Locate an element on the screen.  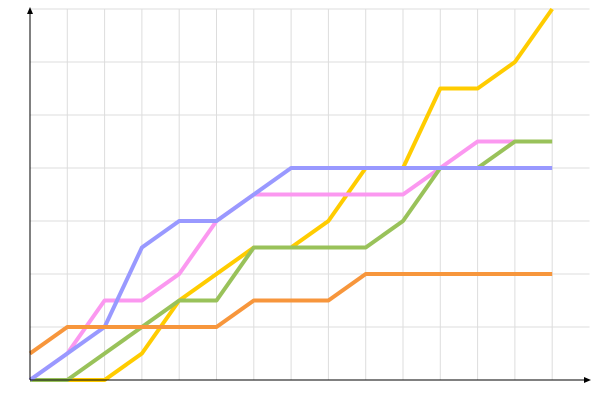
x-axis-arrow is located at coordinates (587, 380).